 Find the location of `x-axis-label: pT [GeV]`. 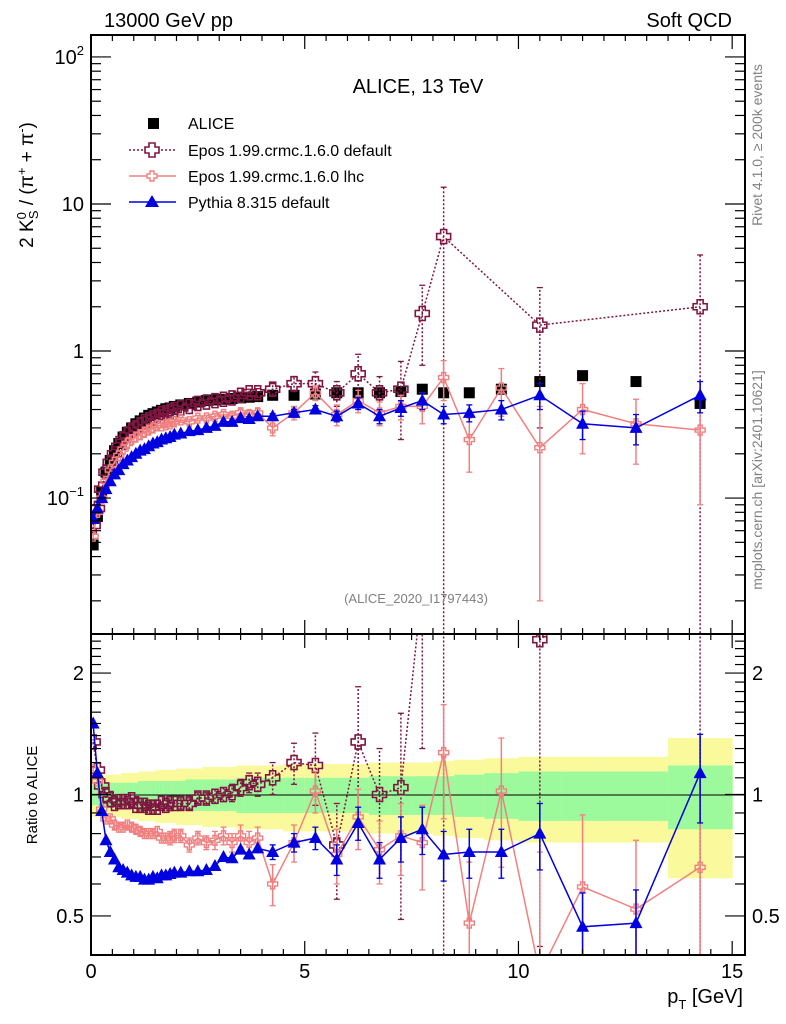

x-axis-label: pT [GeV] is located at coordinates (705, 999).